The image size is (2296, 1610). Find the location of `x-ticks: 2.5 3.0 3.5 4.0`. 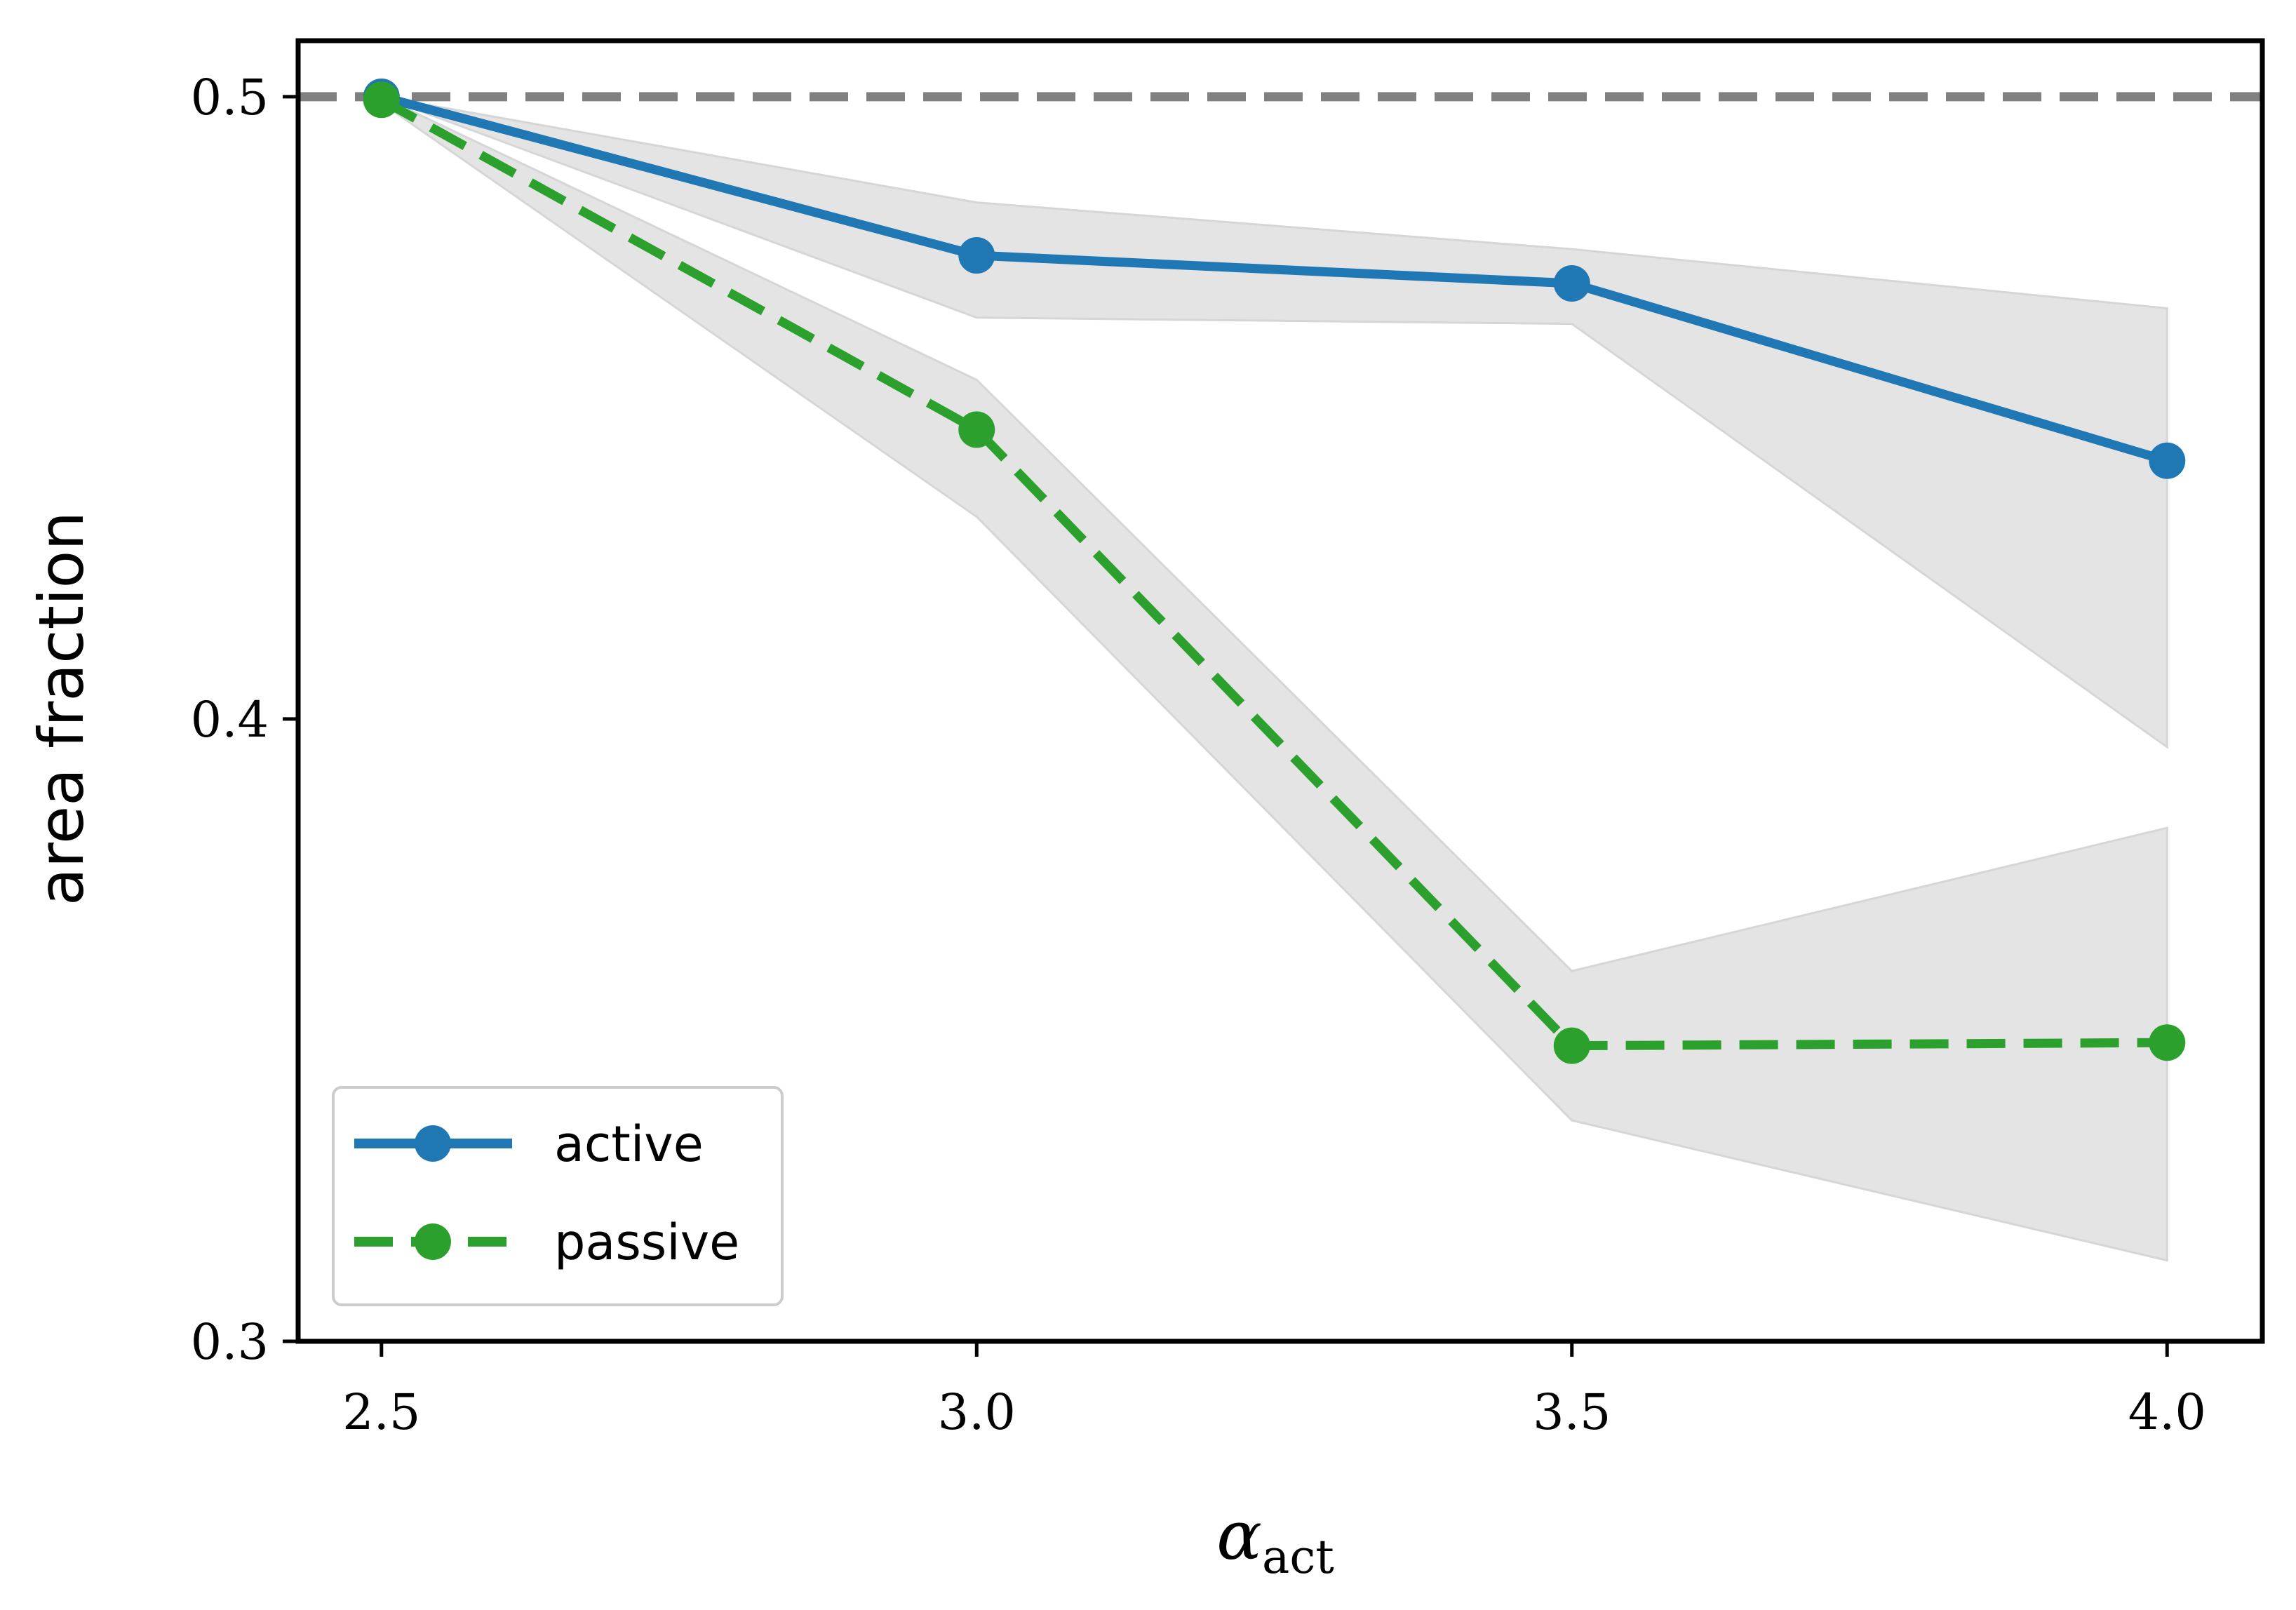

x-ticks: 2.5 3.0 3.5 4.0 is located at coordinates (1274, 1391).